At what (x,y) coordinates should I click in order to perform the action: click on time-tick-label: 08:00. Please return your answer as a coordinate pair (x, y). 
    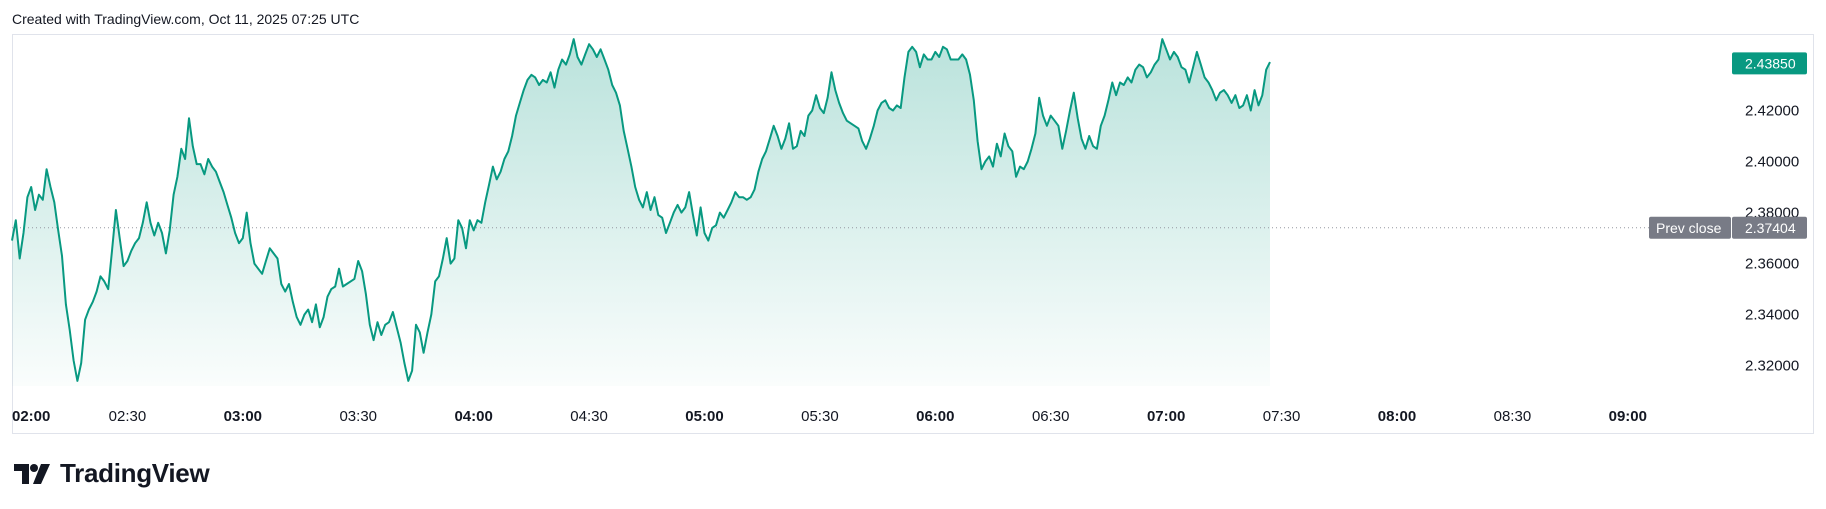
    Looking at the image, I should click on (1397, 416).